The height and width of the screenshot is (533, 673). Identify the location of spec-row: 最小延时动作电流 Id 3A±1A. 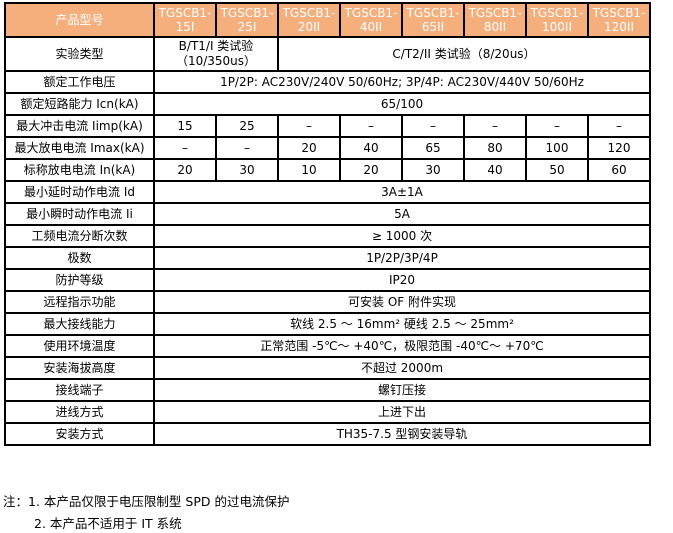
(327, 192).